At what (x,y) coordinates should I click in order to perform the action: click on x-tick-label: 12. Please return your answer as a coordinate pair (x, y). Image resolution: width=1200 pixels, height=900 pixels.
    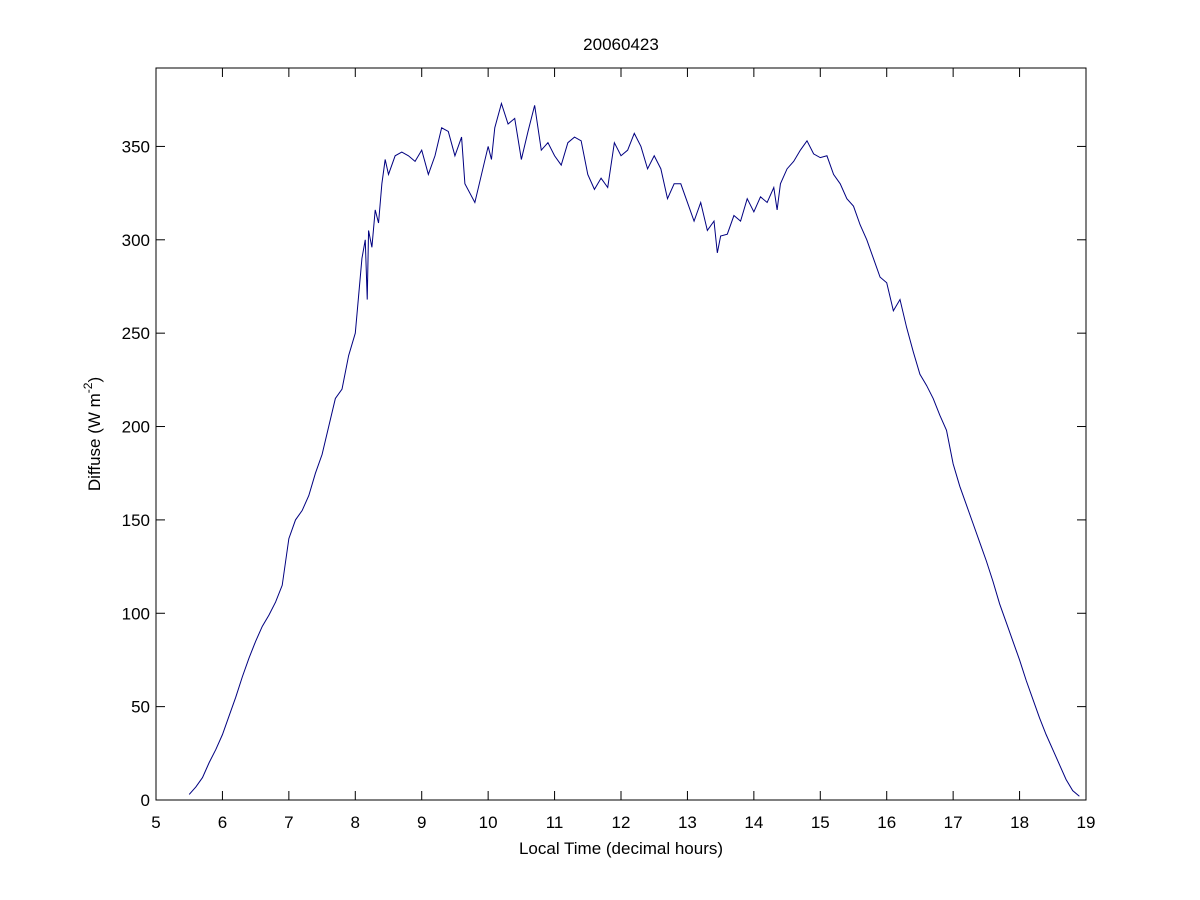
    Looking at the image, I should click on (621, 822).